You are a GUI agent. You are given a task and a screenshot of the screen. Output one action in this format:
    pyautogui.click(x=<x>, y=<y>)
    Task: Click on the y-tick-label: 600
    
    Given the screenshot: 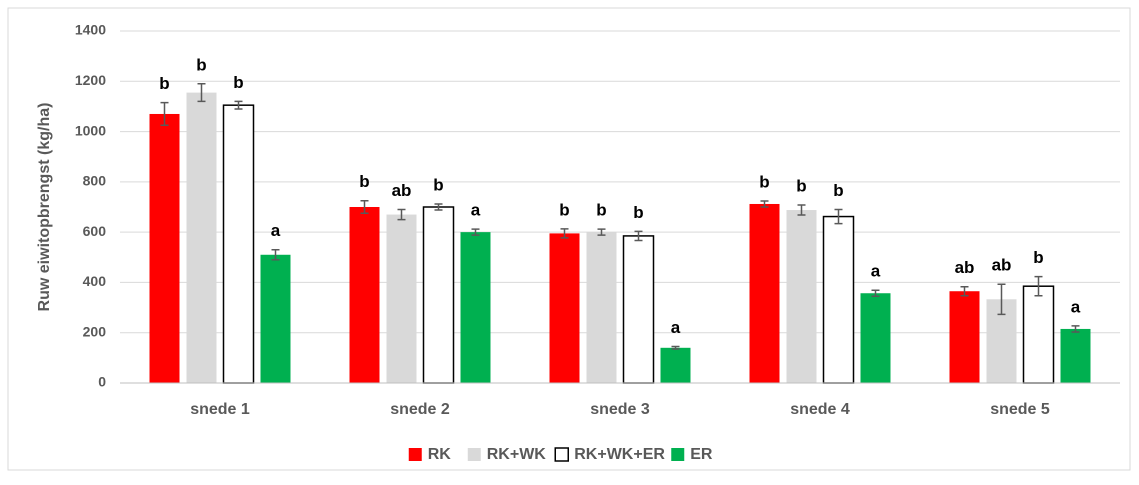 What is the action you would take?
    pyautogui.click(x=95, y=231)
    